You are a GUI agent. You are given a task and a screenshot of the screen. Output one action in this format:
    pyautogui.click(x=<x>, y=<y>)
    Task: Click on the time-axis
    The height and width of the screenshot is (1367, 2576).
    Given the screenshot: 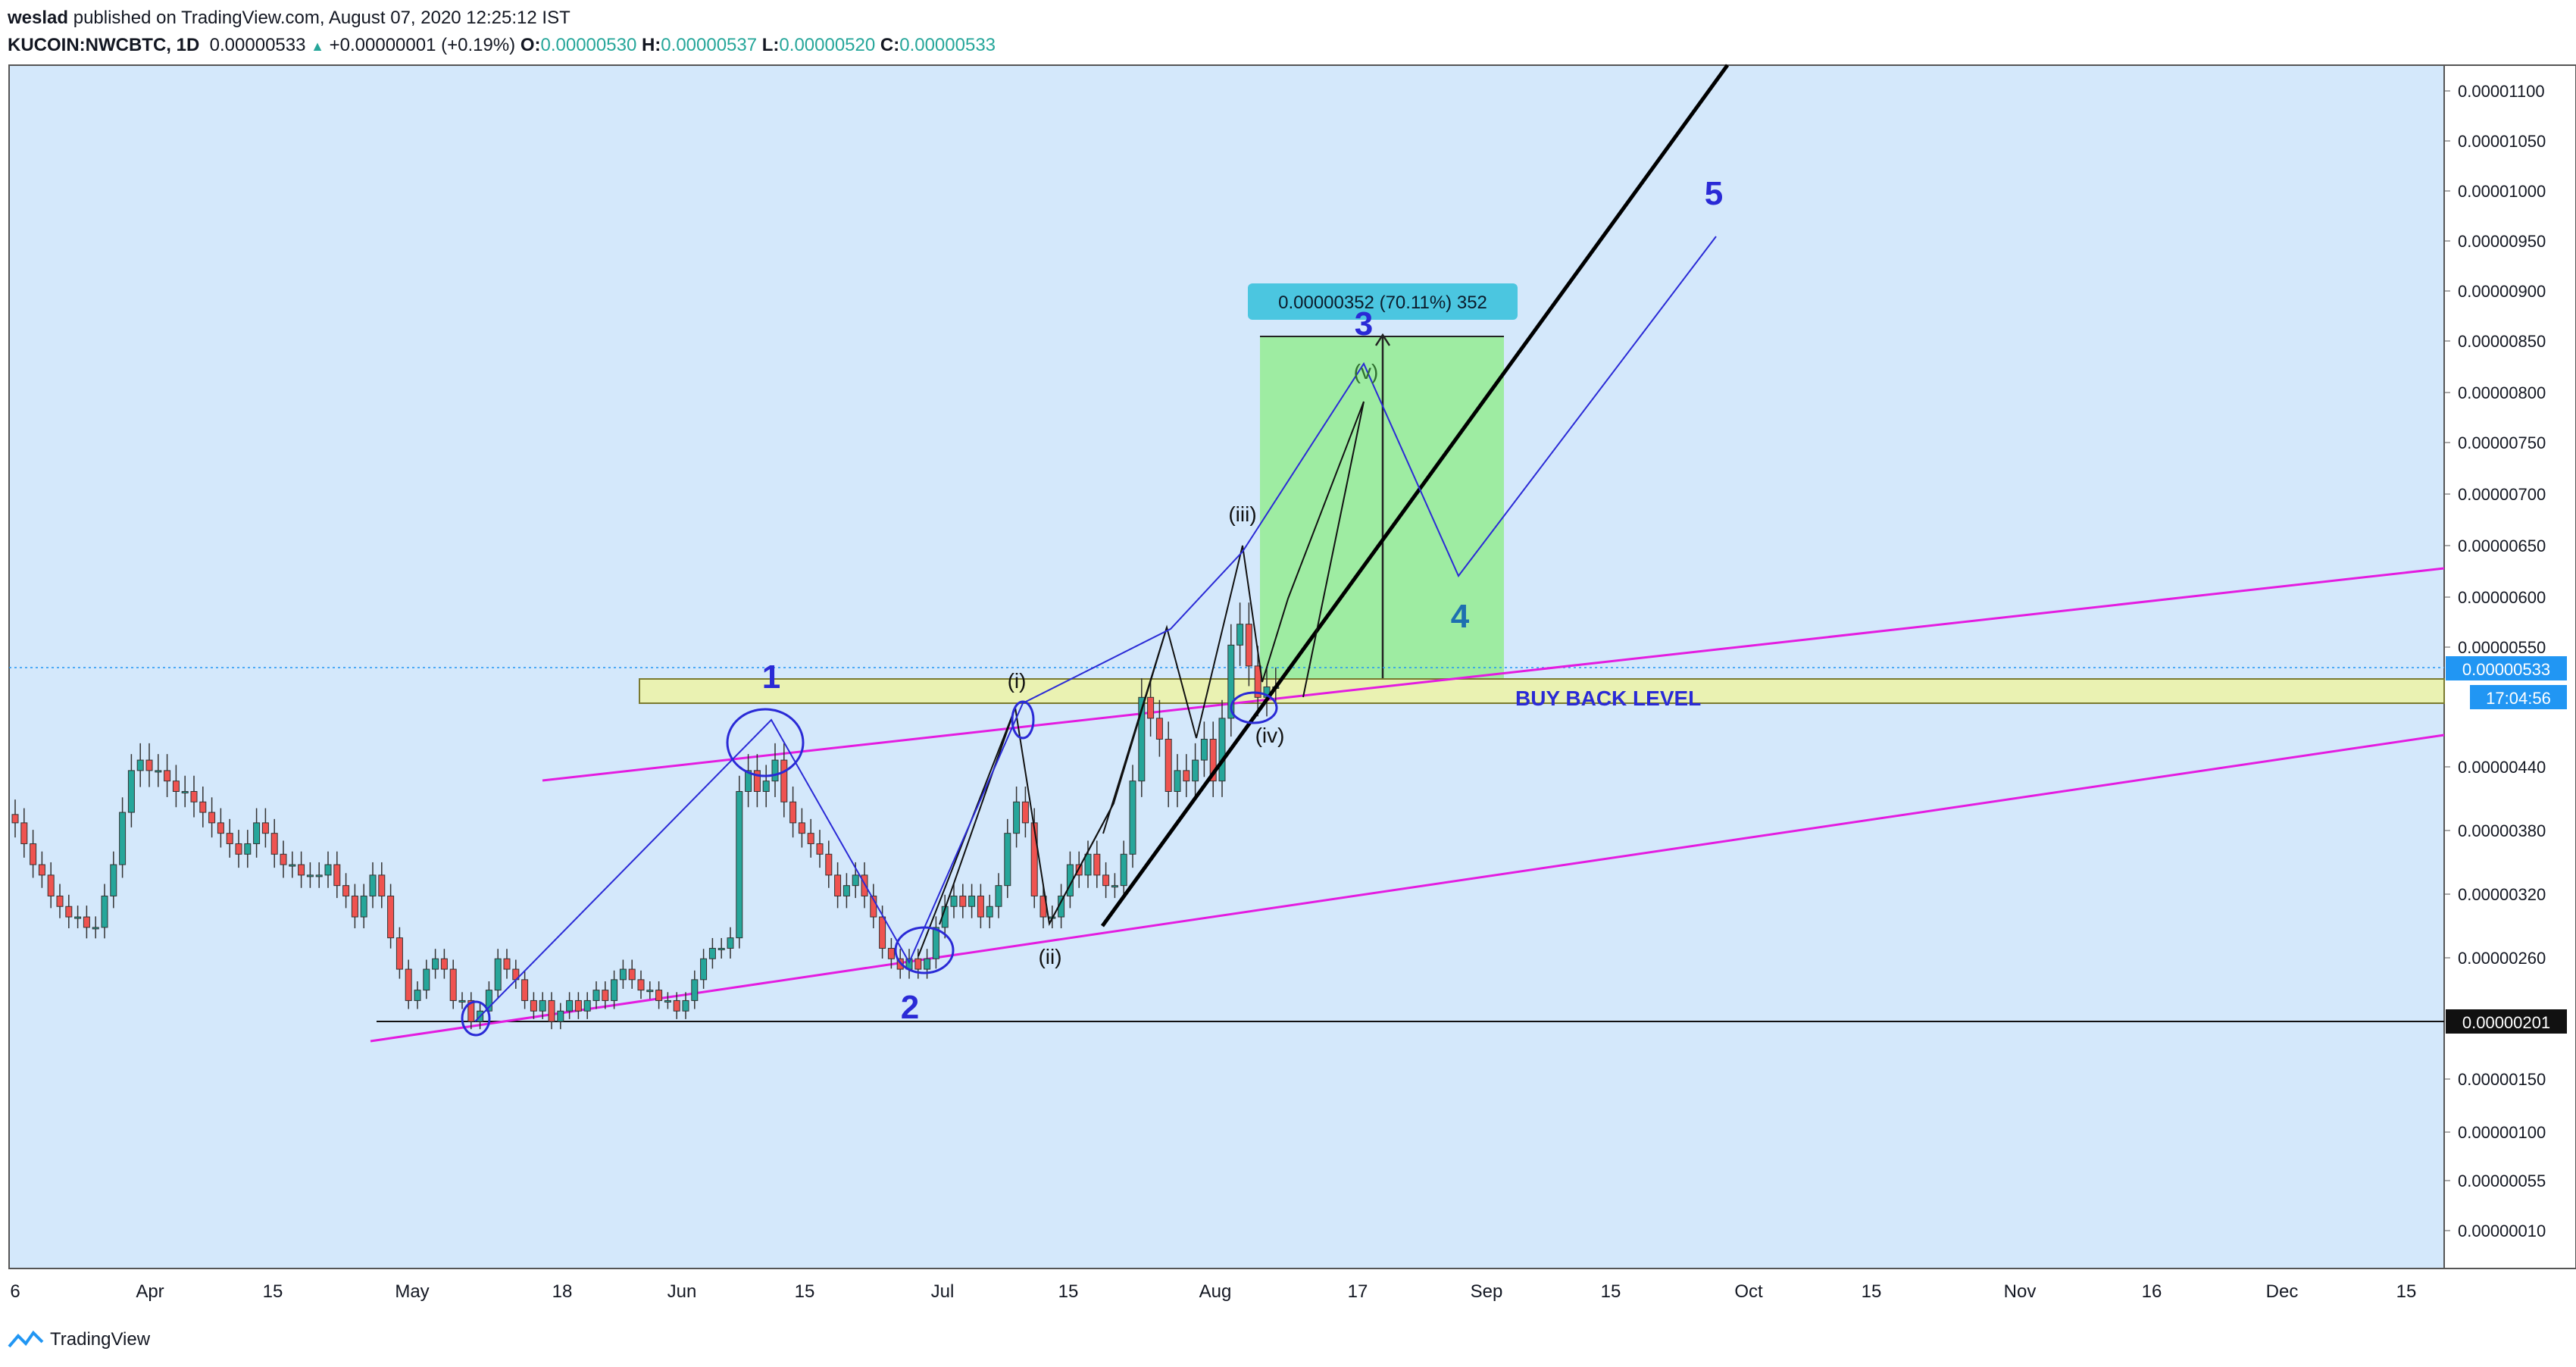 What is the action you would take?
    pyautogui.click(x=1226, y=1291)
    